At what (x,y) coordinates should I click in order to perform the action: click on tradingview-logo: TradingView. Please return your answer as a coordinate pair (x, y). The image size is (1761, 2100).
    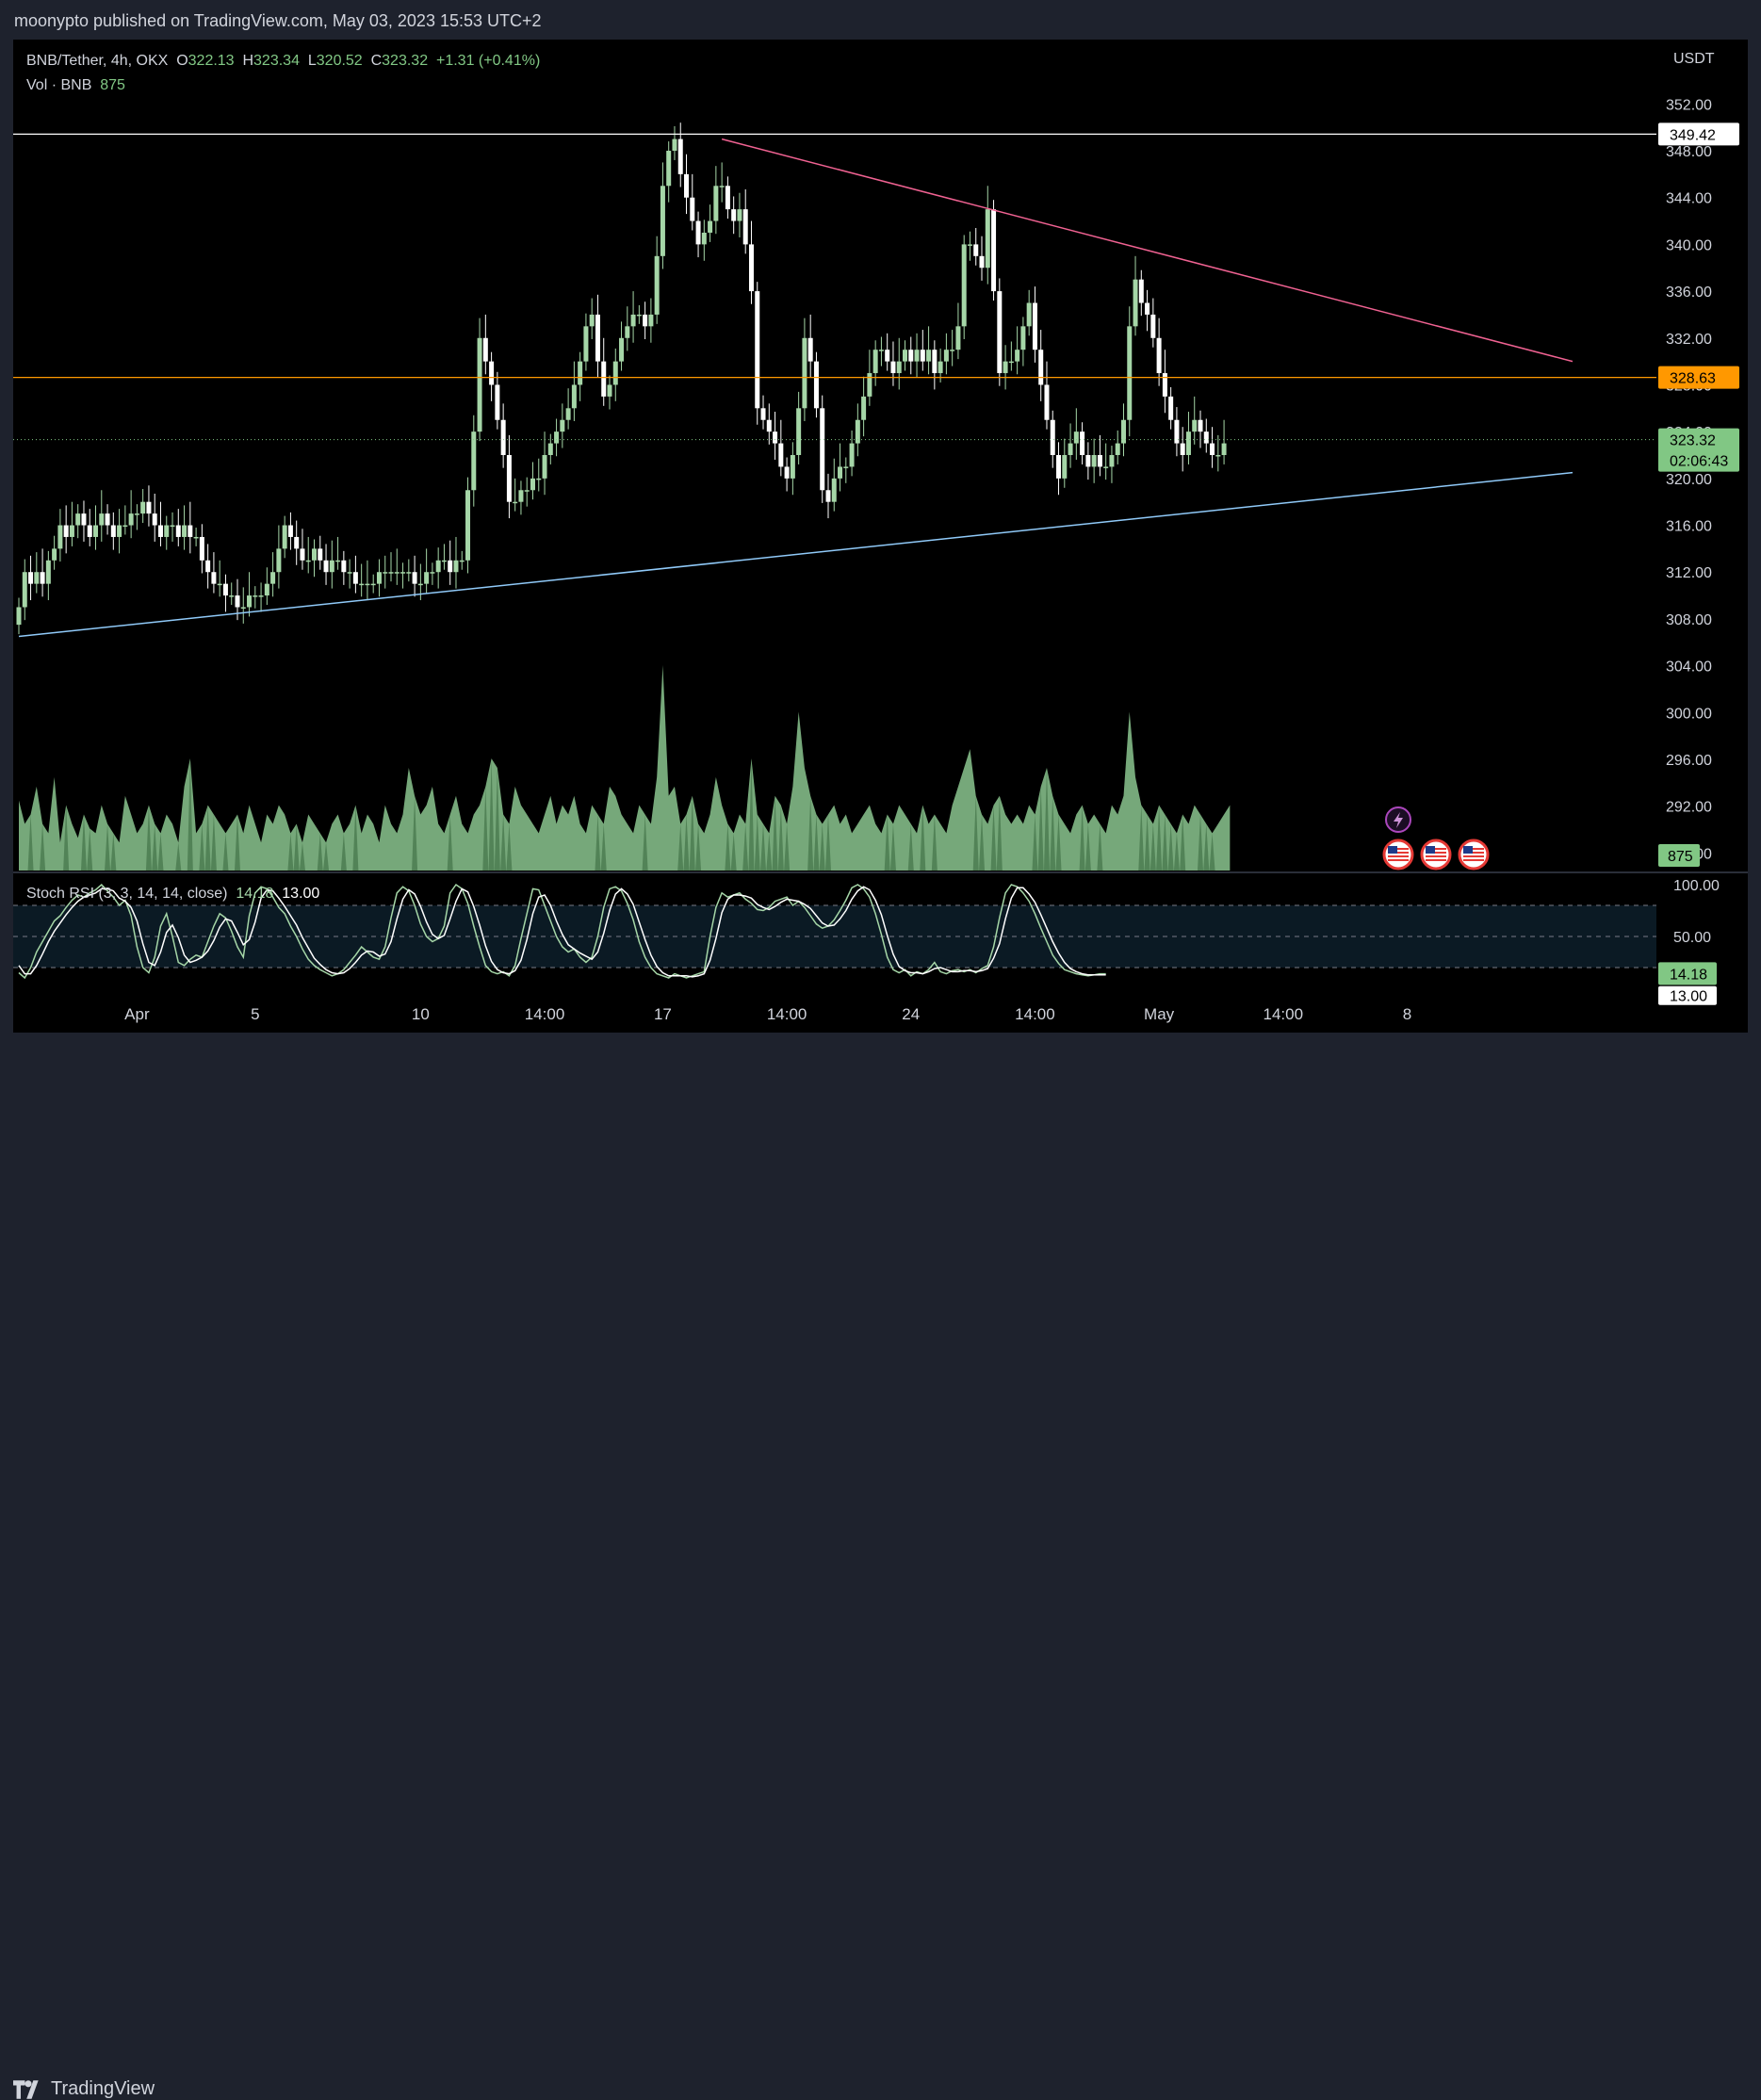
    Looking at the image, I should click on (84, 2089).